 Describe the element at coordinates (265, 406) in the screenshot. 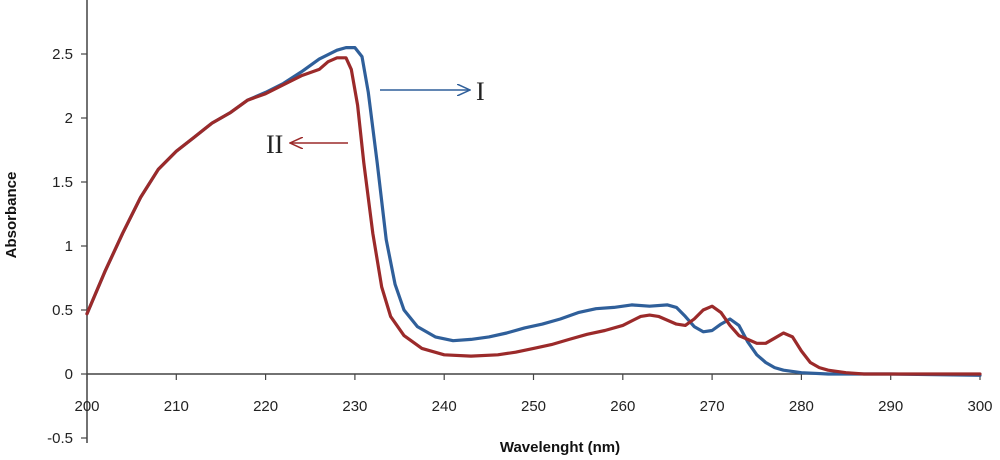

I see `x-tick-label: 220` at that location.